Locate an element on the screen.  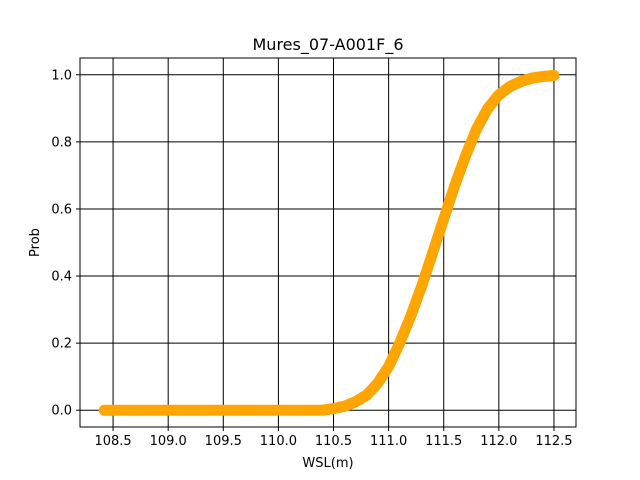
y-axis-title: Prob is located at coordinates (35, 242).